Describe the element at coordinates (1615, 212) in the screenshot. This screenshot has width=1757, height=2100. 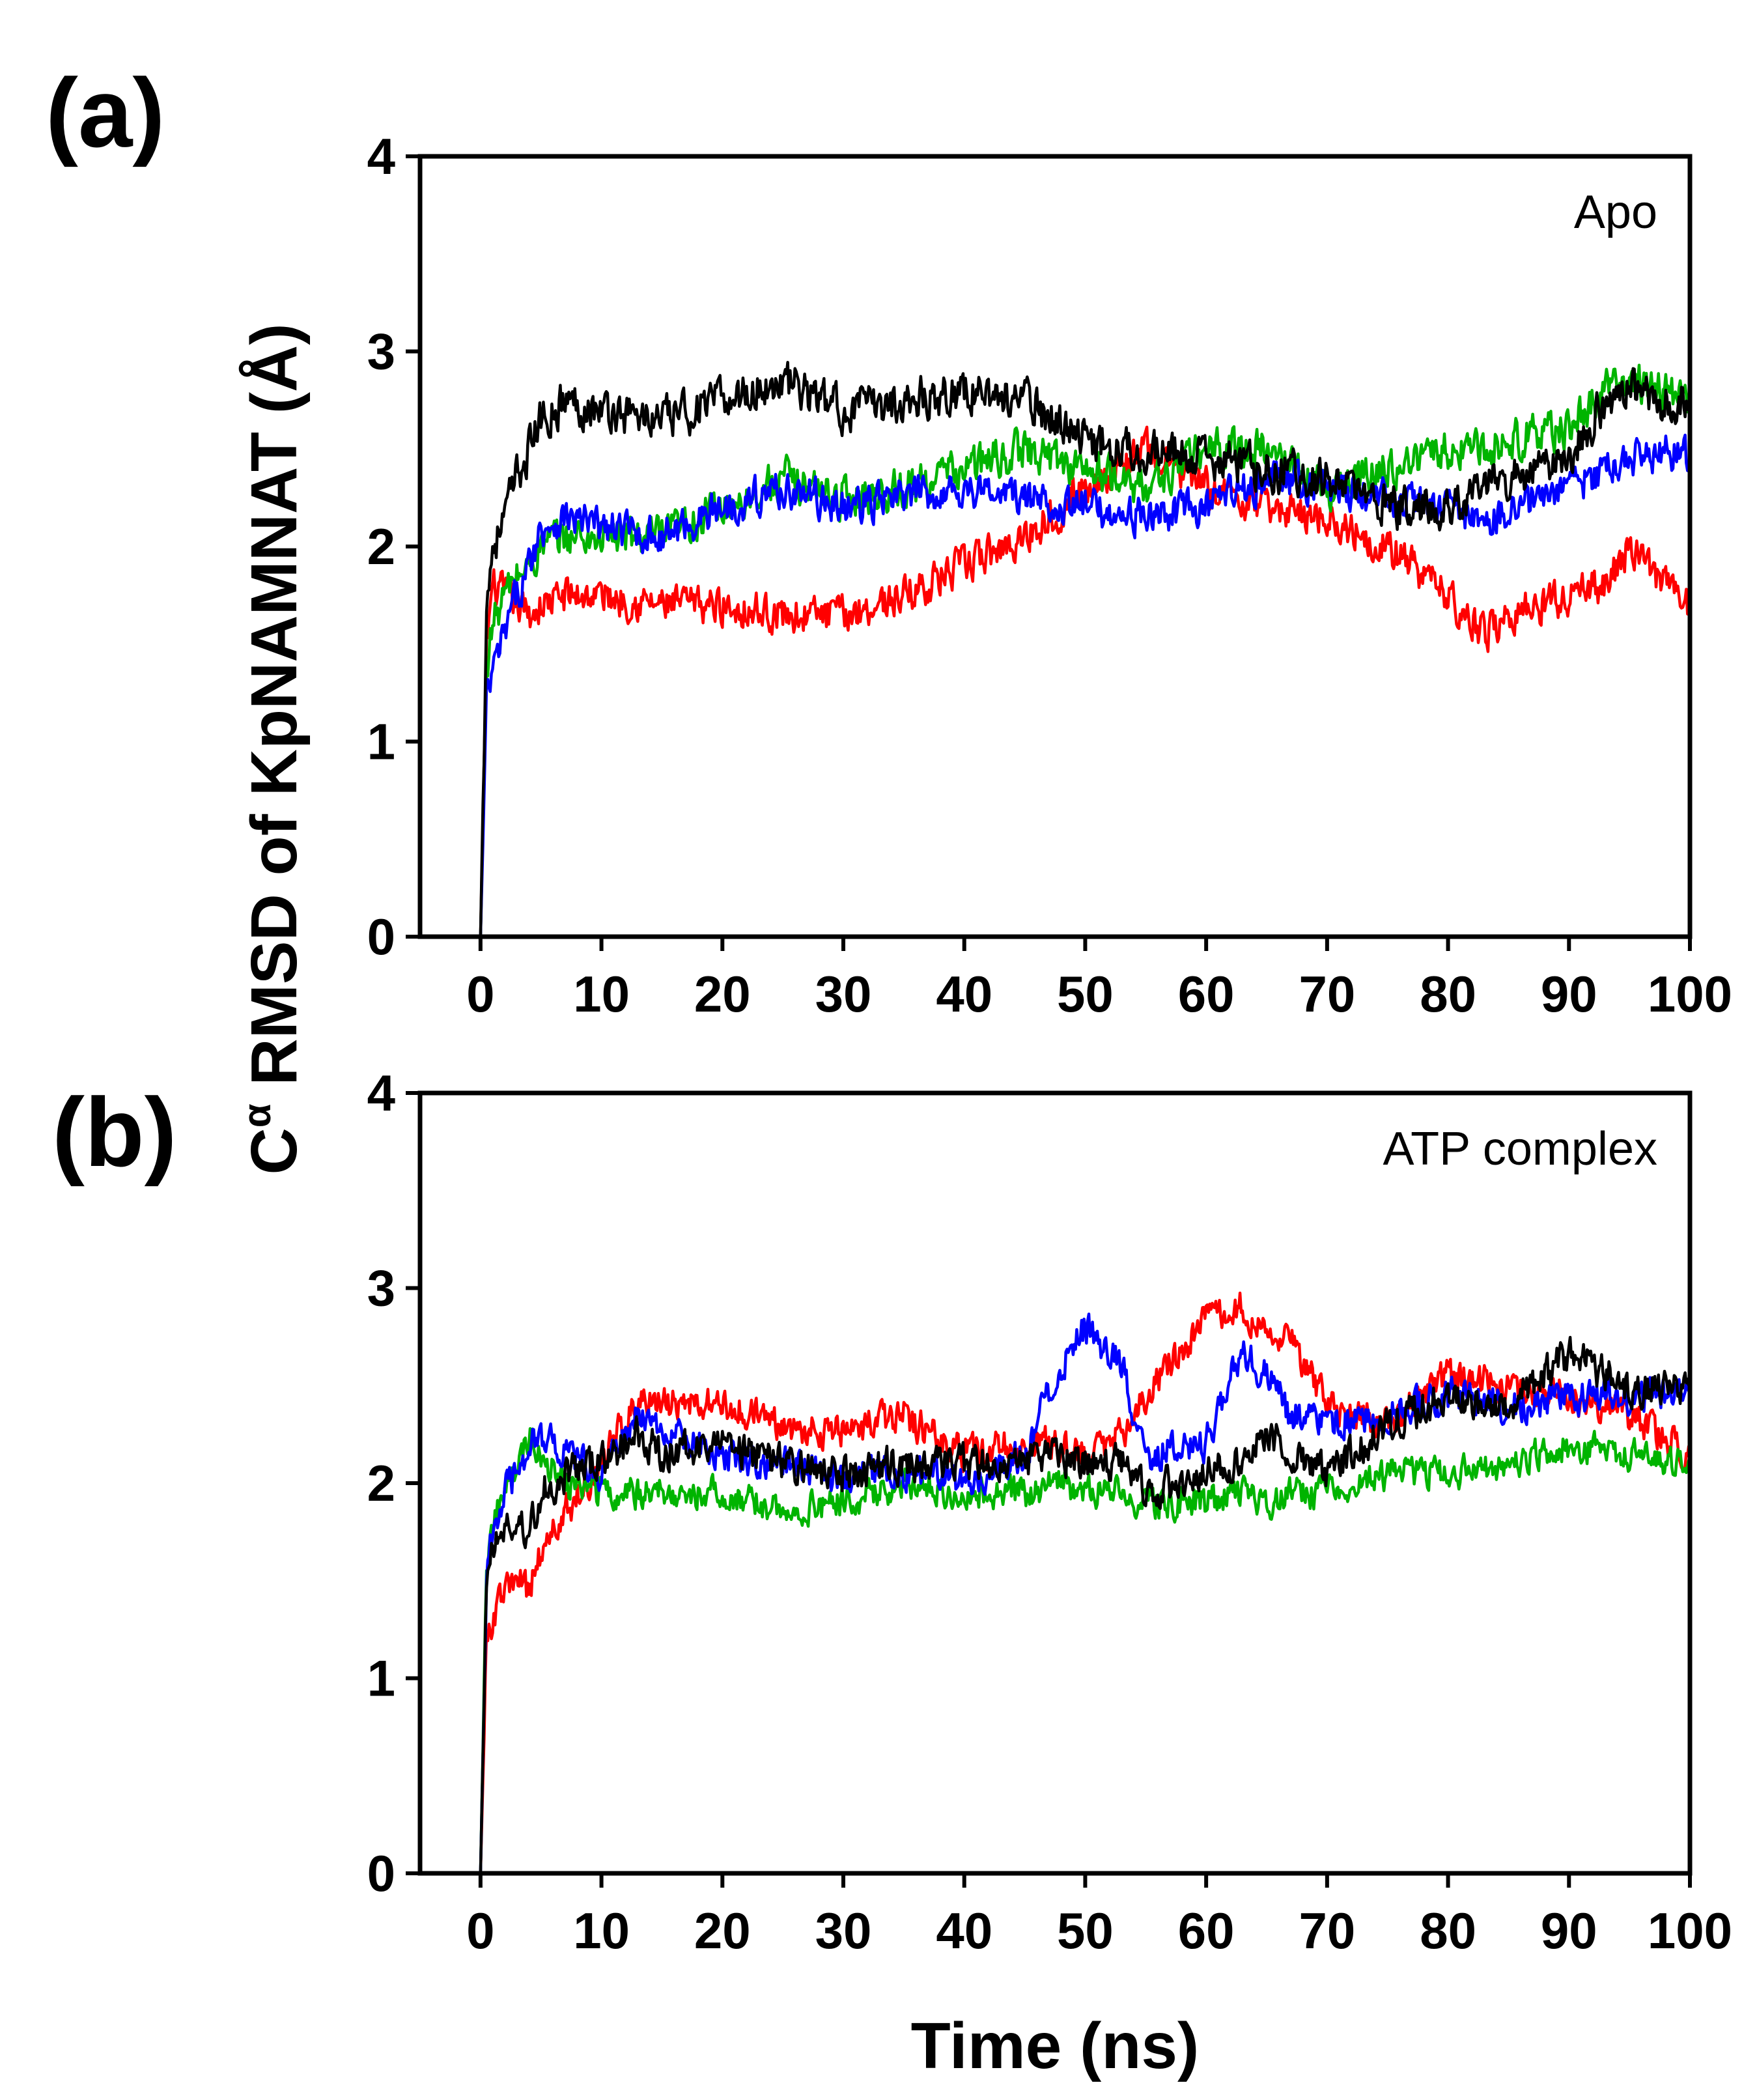
I see `panel-a-annotation: Apo` at that location.